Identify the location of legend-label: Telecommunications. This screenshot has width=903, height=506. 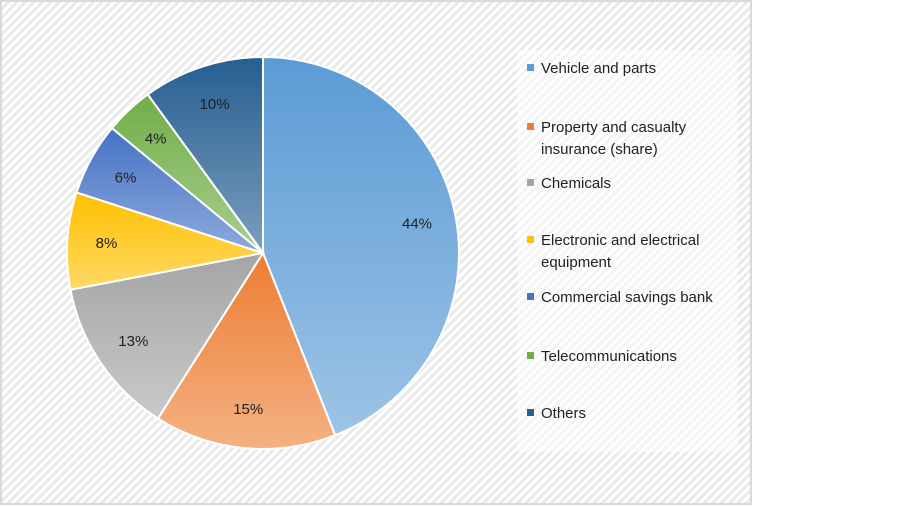
(609, 356).